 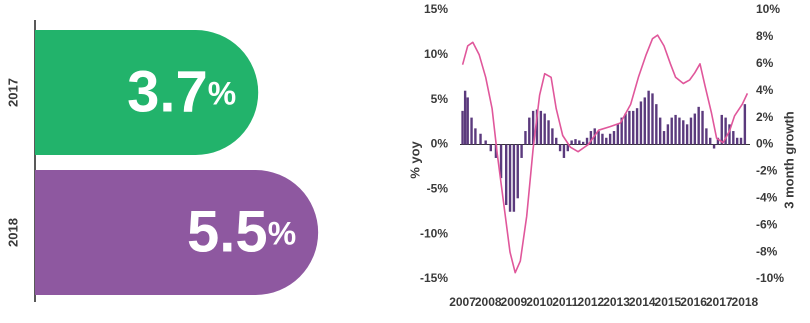 What do you see at coordinates (438, 189) in the screenshot?
I see `y-tick-label: -5%` at bounding box center [438, 189].